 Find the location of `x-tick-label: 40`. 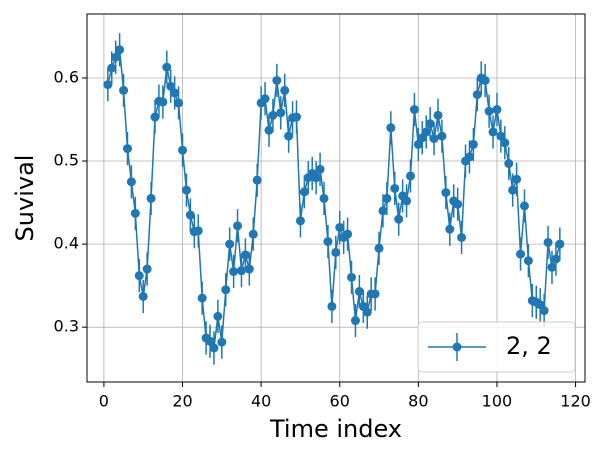

x-tick-label: 40 is located at coordinates (261, 401).